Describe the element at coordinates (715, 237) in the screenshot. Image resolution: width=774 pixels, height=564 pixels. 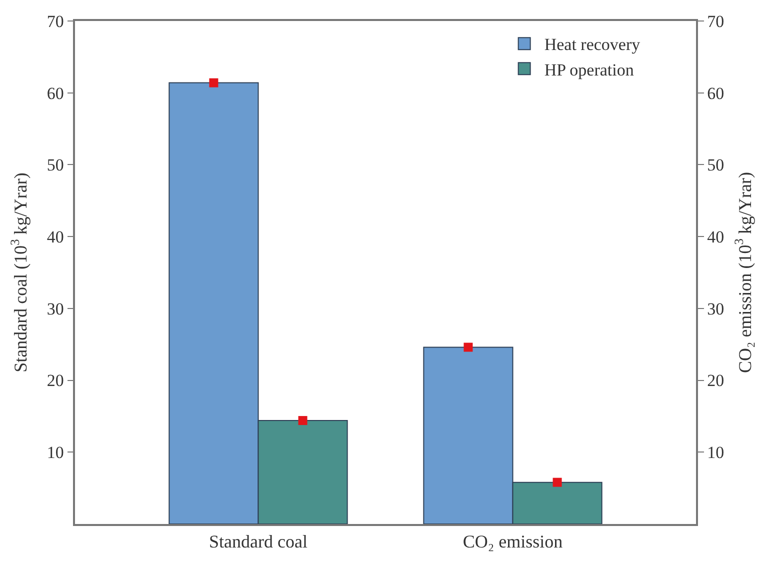
I see `y2-tick-label: 40` at that location.